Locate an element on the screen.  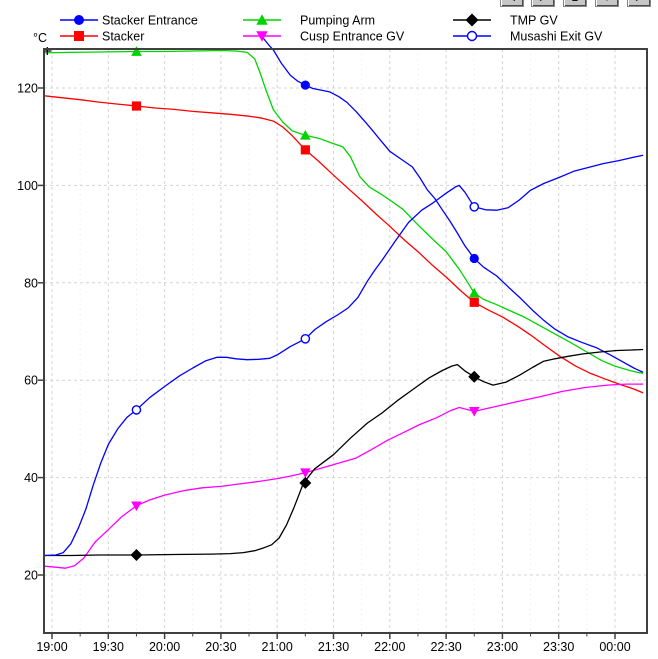
legend-circle-open-icon is located at coordinates (472, 36).